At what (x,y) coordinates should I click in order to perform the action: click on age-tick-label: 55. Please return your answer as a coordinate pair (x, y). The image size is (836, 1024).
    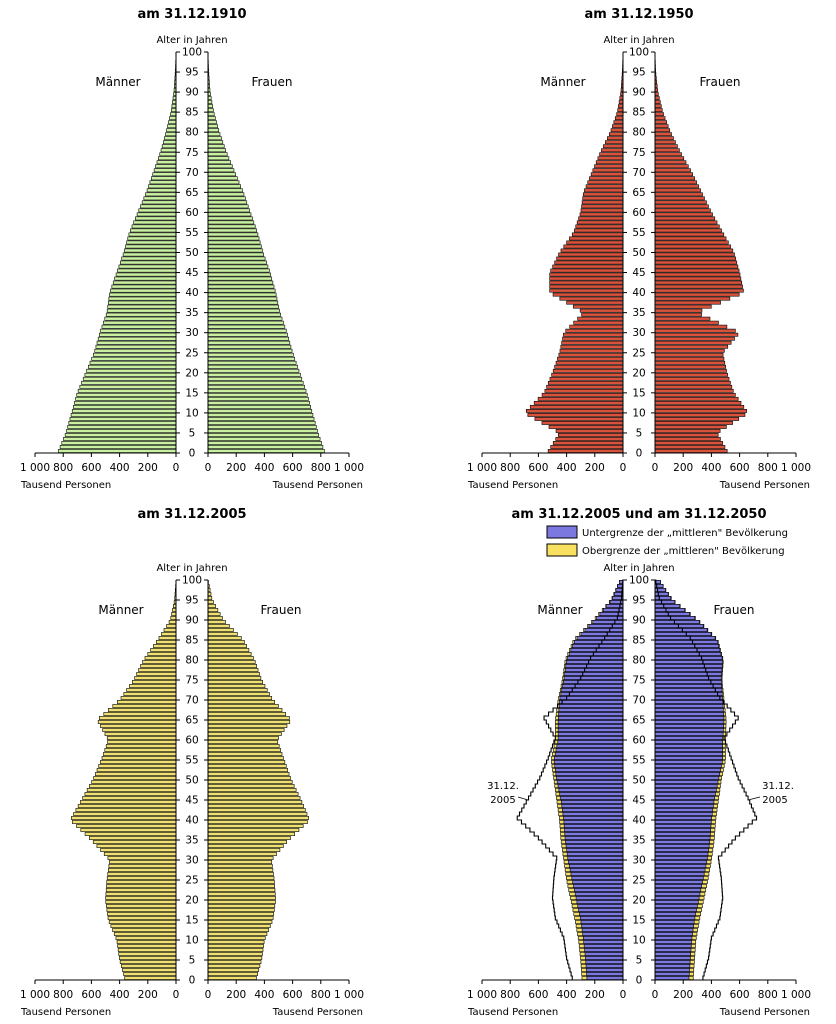
    Looking at the image, I should click on (638, 233).